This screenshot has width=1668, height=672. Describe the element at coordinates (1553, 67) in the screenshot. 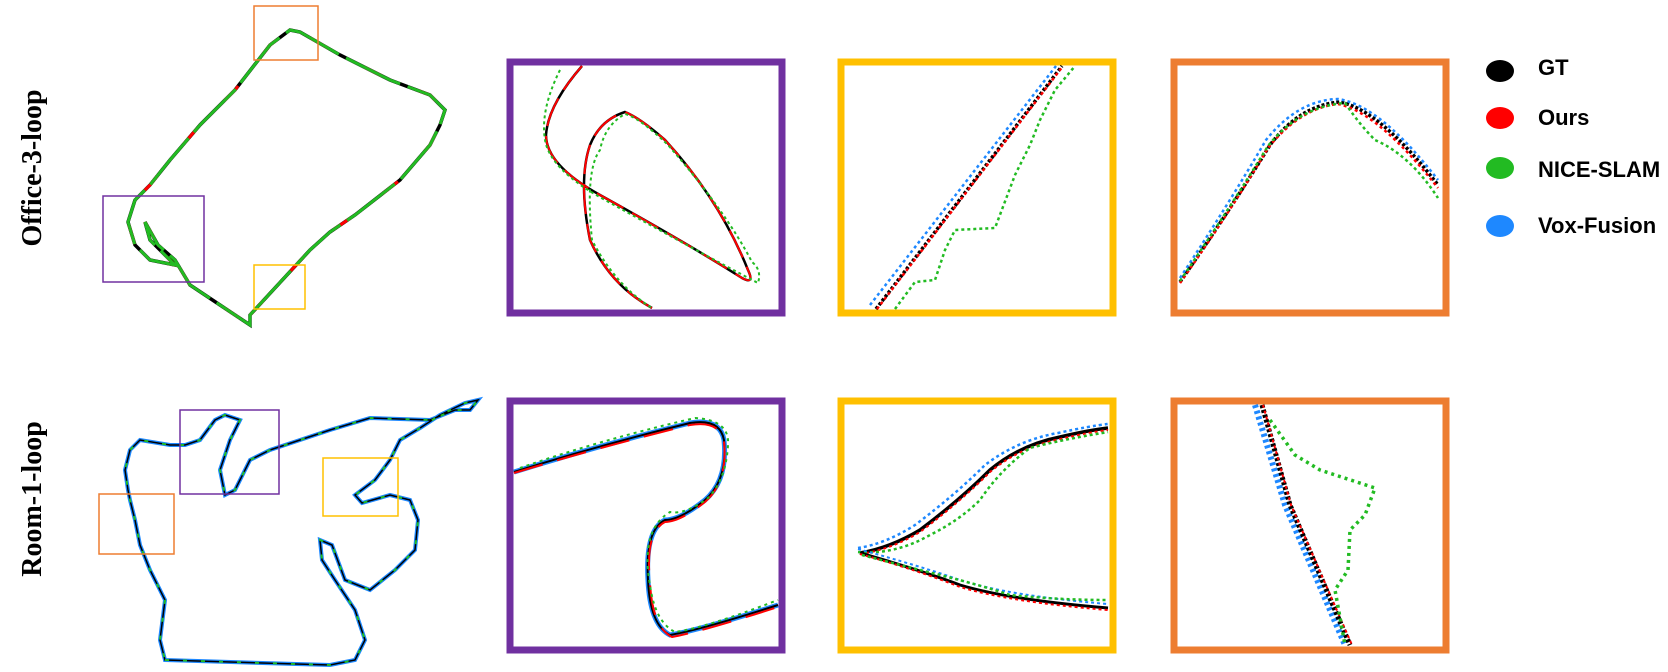

I see `legend-label-gt: GT` at that location.